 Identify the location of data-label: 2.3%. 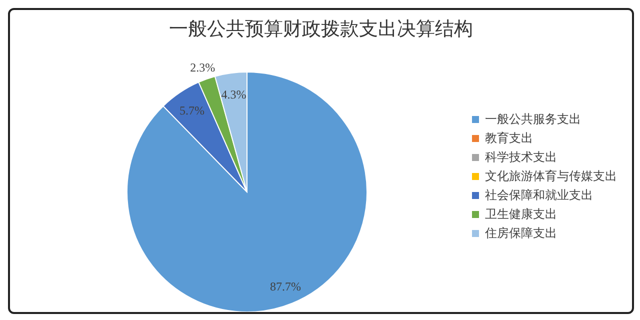
(203, 67).